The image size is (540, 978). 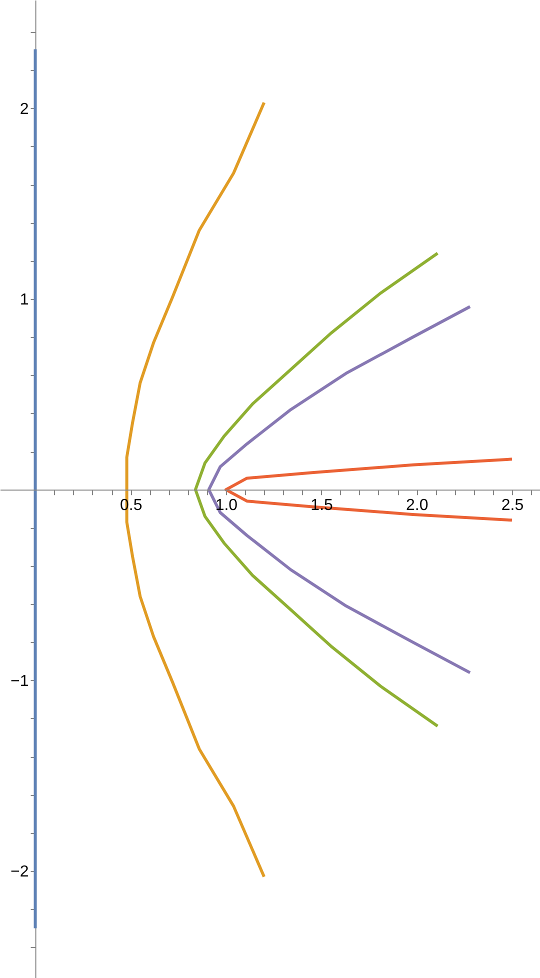 I want to click on x-tick-label: 2.0, so click(x=417, y=505).